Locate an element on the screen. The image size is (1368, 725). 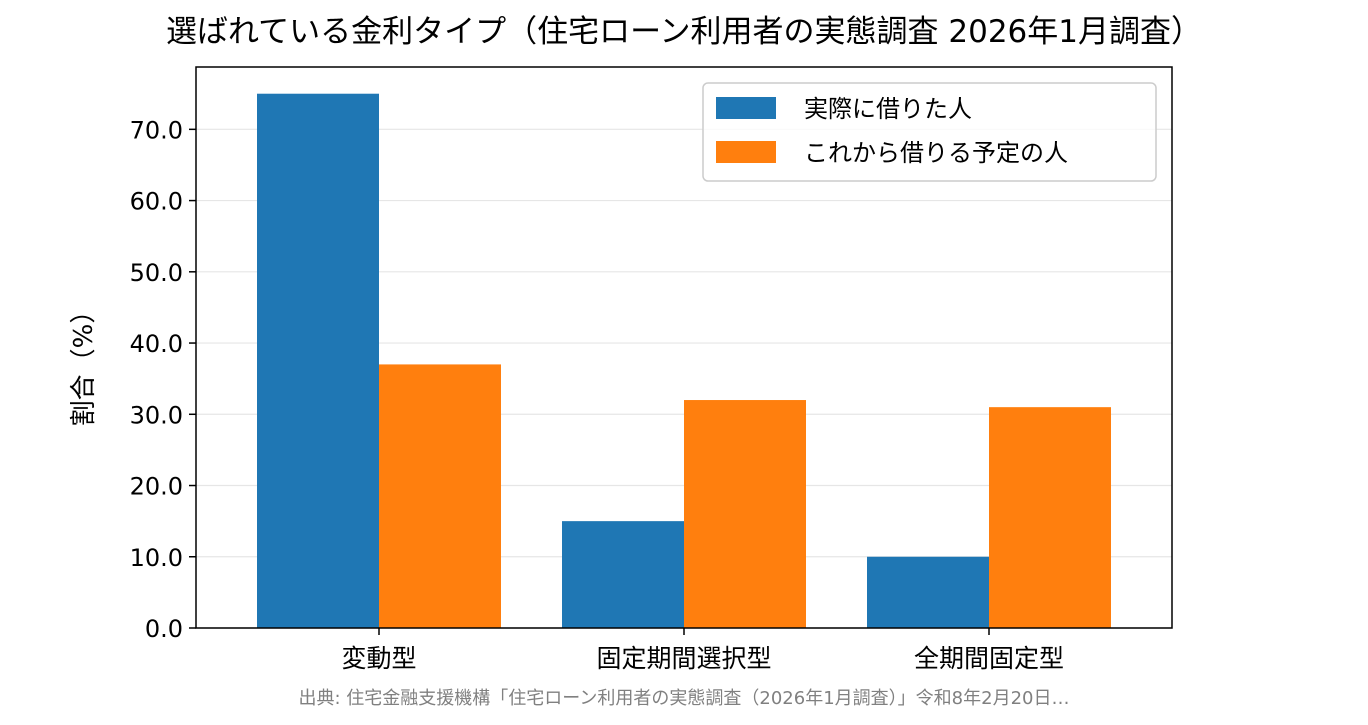
legend: 実際に借りた人 これから借りる予定の人 is located at coordinates (929, 132).